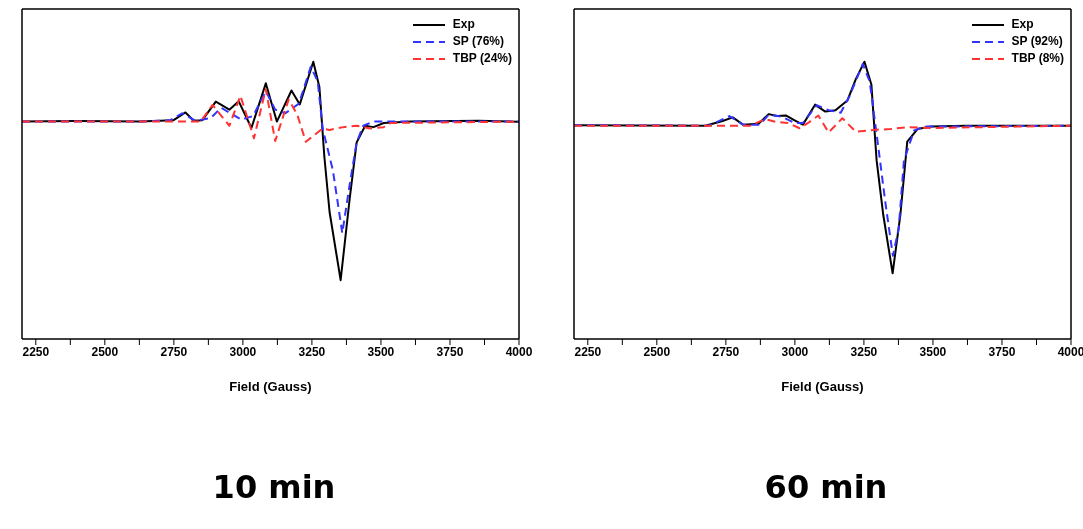 The image size is (1083, 529). What do you see at coordinates (1037, 58) in the screenshot?
I see `legend-label: TBP (8%)` at bounding box center [1037, 58].